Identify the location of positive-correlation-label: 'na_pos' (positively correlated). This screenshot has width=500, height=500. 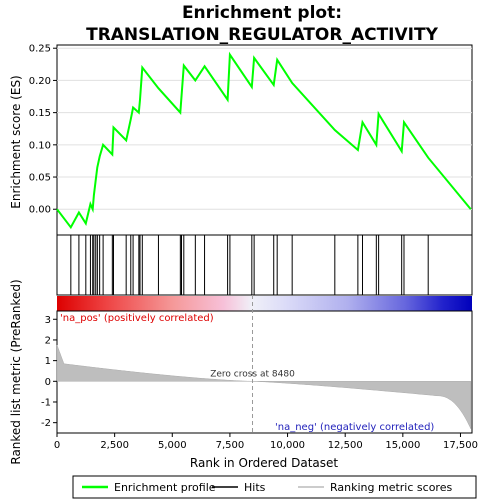
(137, 318).